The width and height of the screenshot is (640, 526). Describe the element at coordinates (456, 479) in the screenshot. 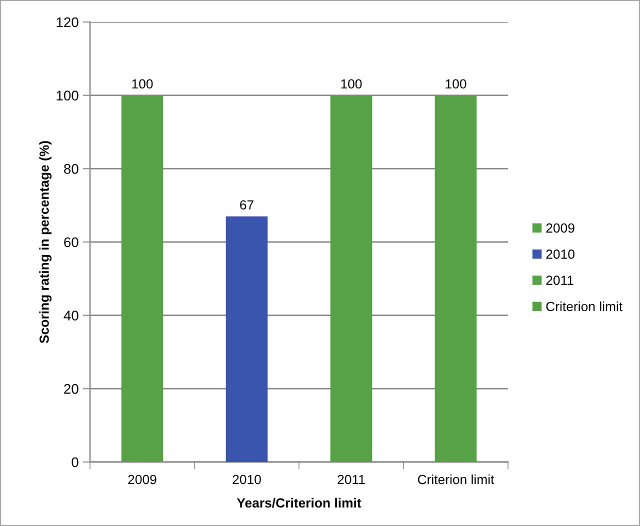

I see `x-tick-label: Criterion limit` at that location.